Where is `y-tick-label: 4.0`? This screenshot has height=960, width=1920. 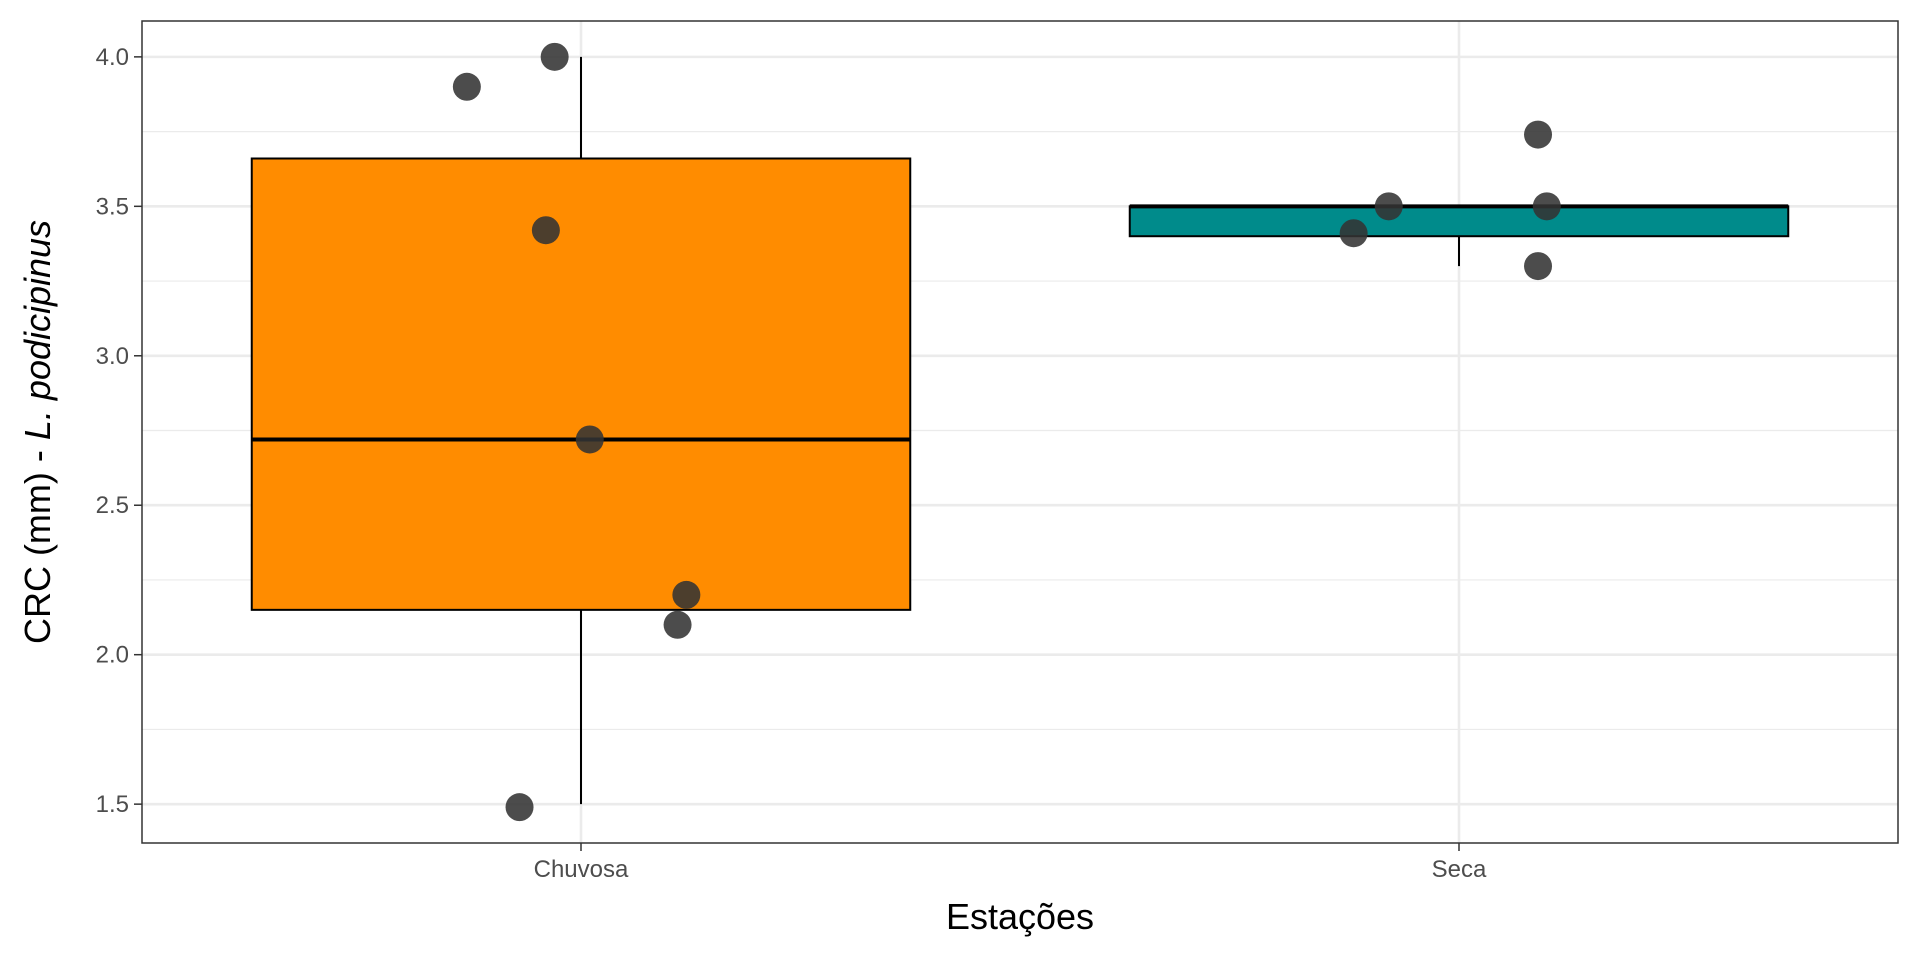 y-tick-label: 4.0 is located at coordinates (112, 57).